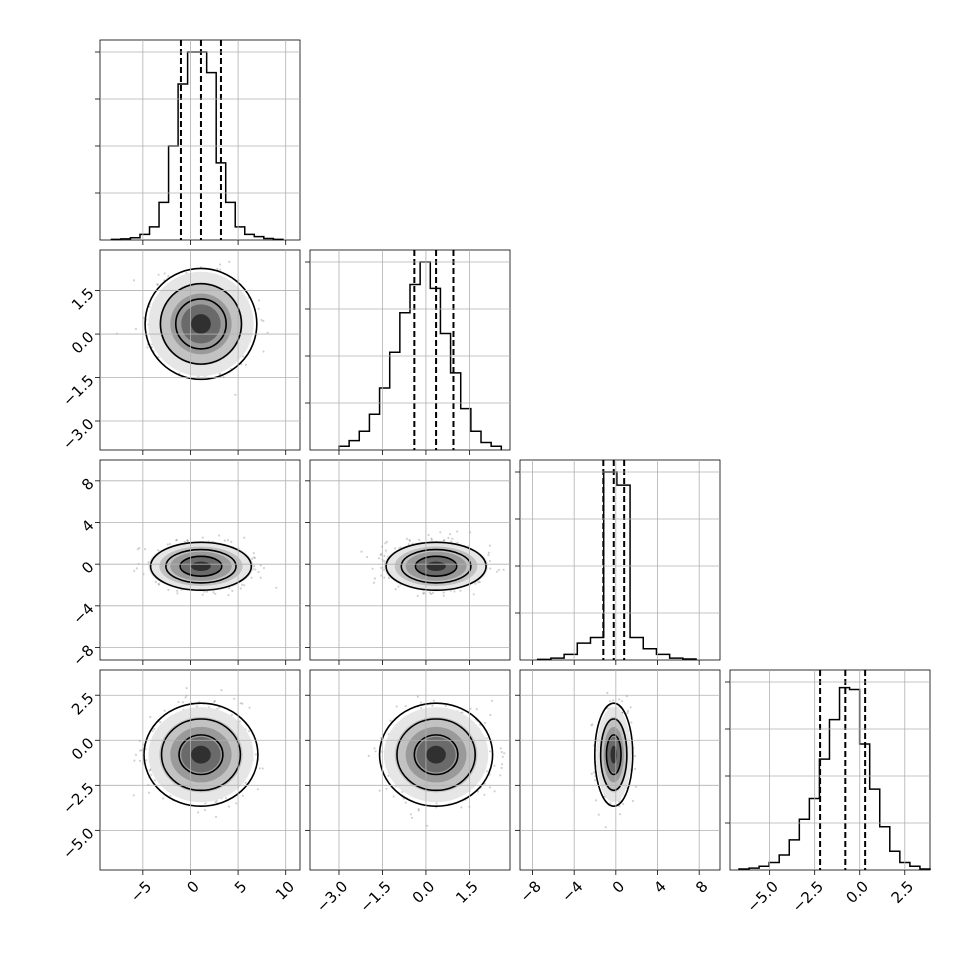  I want to click on y-tick-label: 0.0, so click(83, 343).